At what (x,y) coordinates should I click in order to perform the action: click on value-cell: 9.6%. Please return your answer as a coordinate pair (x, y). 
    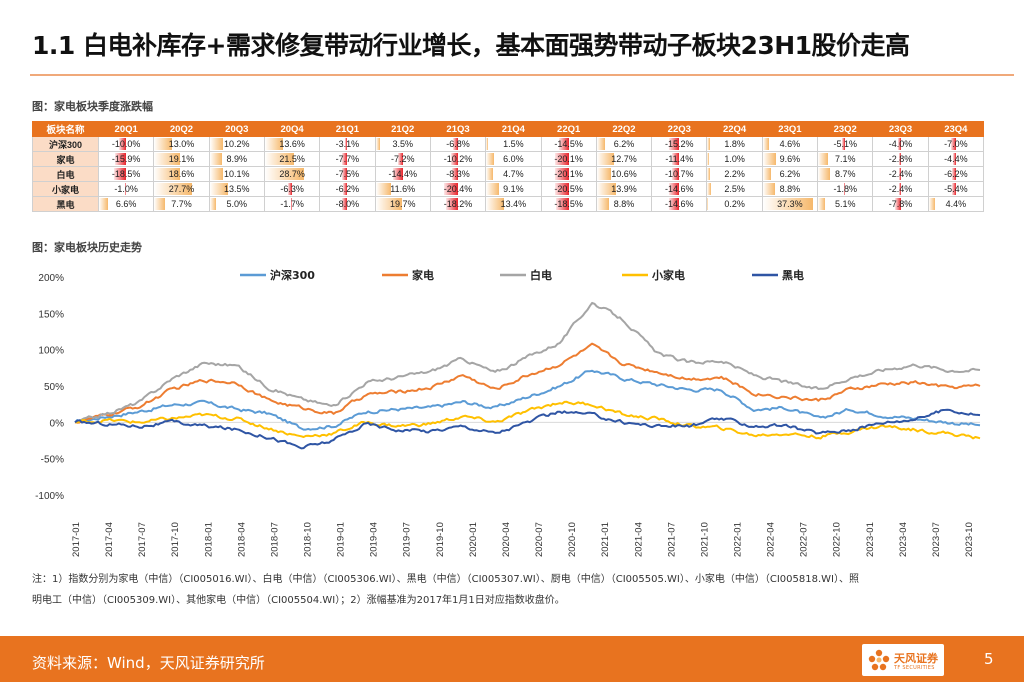
    Looking at the image, I should click on (790, 159).